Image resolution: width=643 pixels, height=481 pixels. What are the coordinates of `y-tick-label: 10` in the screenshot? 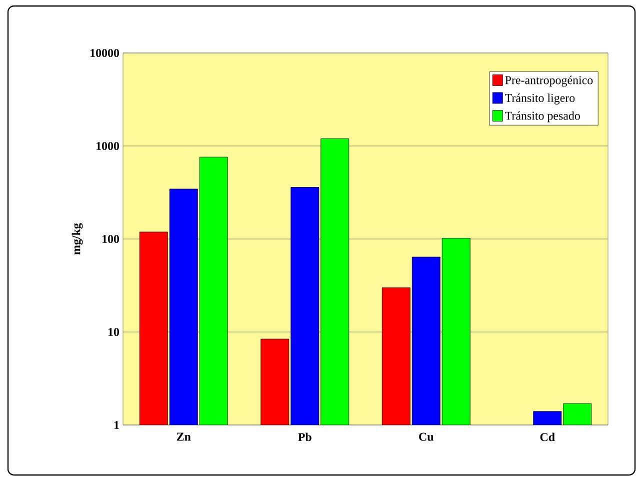 It's located at (114, 332).